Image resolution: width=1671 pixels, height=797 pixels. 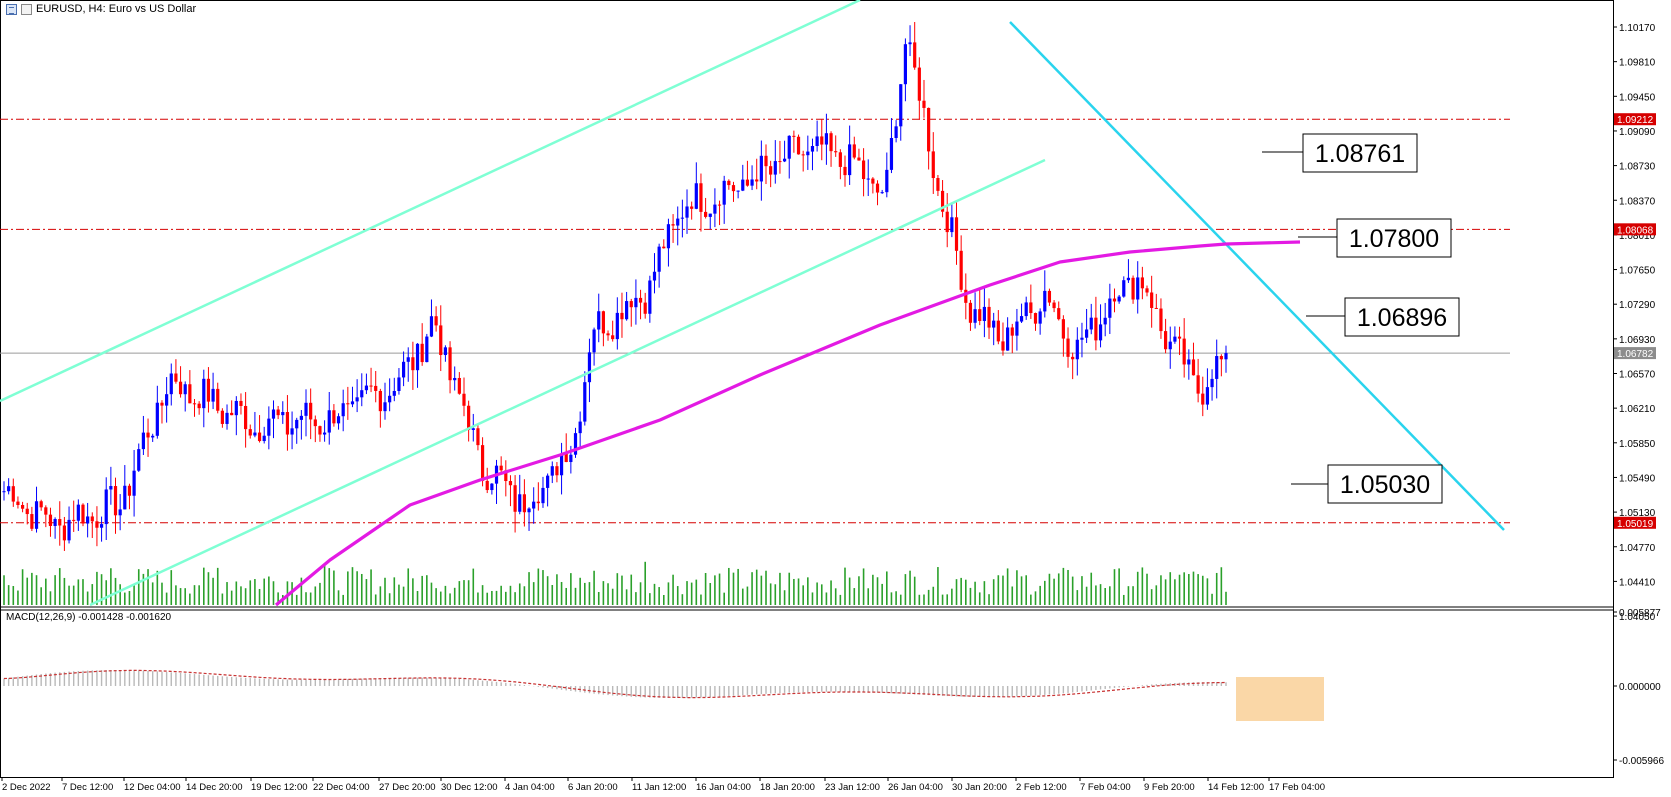 I want to click on price-tick-label: 1.05130, so click(x=1637, y=513).